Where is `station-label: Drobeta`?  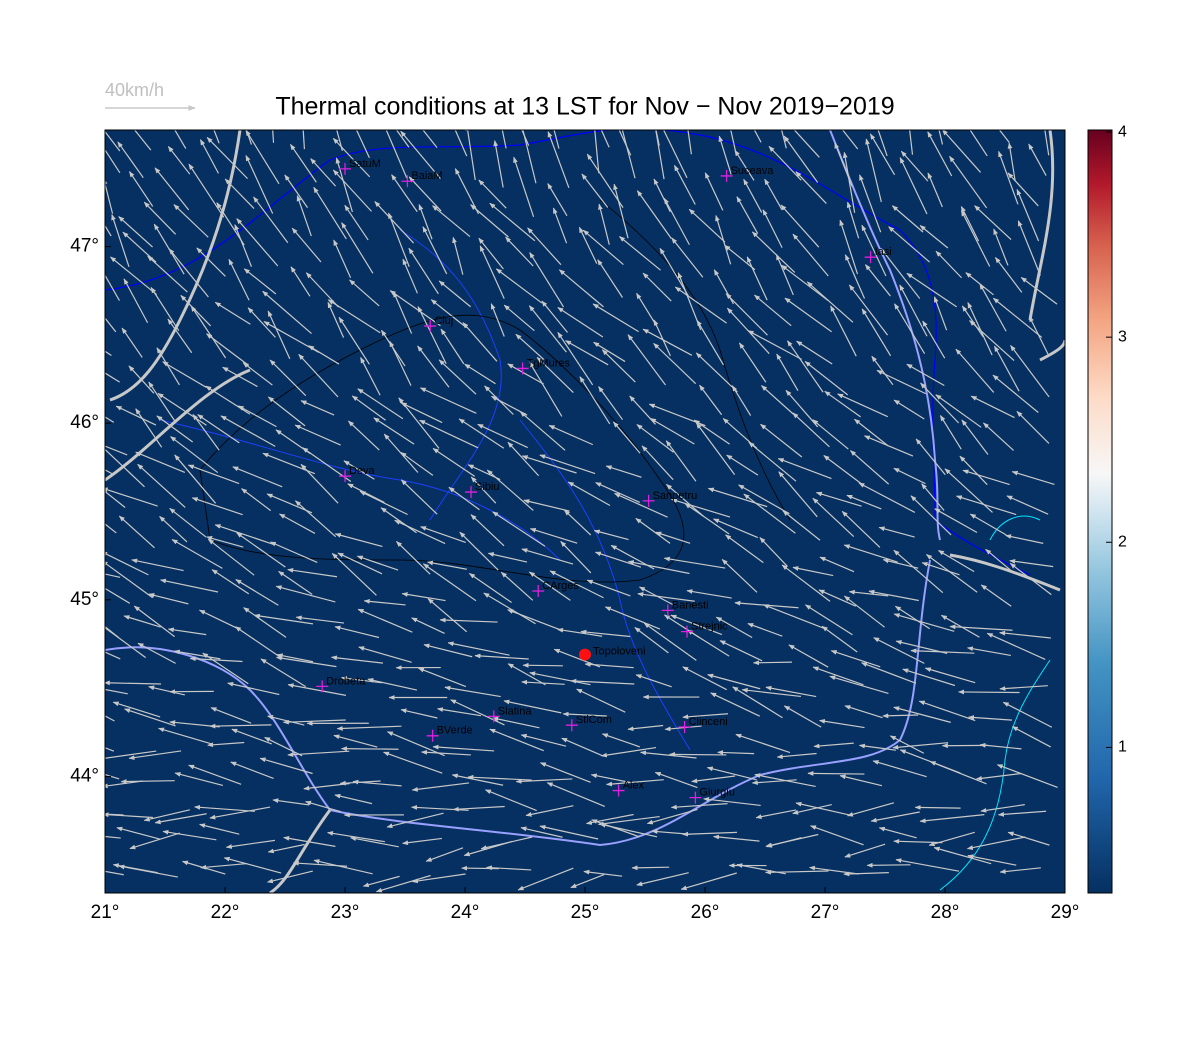
station-label: Drobeta is located at coordinates (346, 681).